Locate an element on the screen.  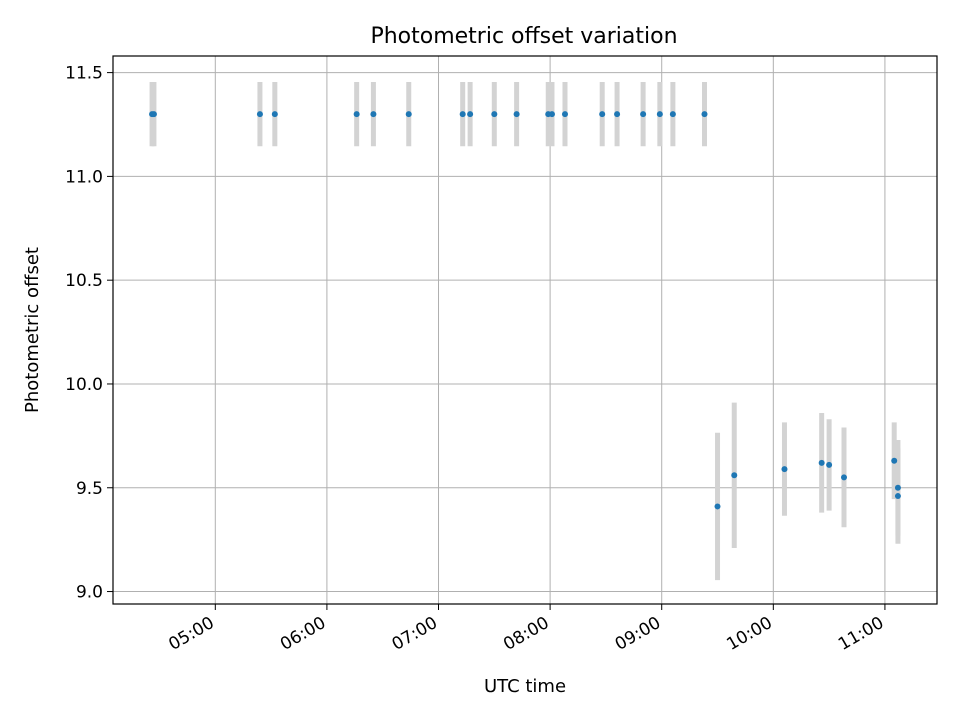
y-tick-label-5: 11.5 is located at coordinates (84, 74).